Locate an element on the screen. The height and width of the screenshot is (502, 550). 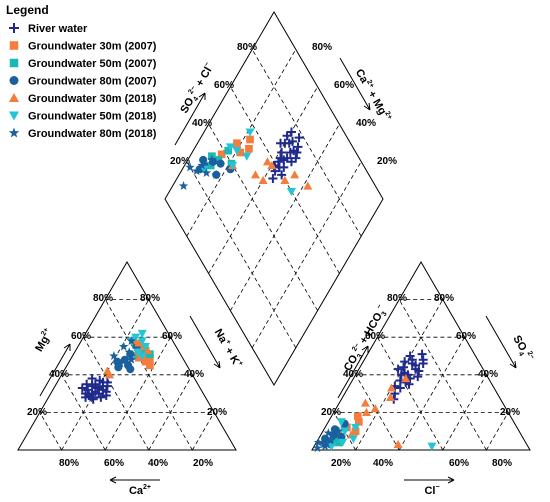
cation-left-arrow is located at coordinates (55, 370).